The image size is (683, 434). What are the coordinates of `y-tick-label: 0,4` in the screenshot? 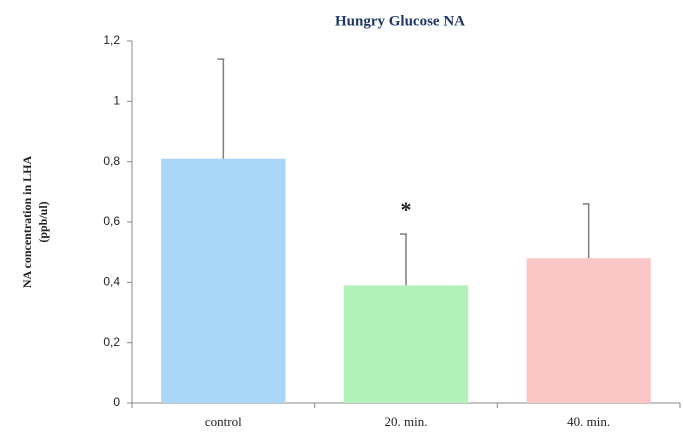 It's located at (111, 282).